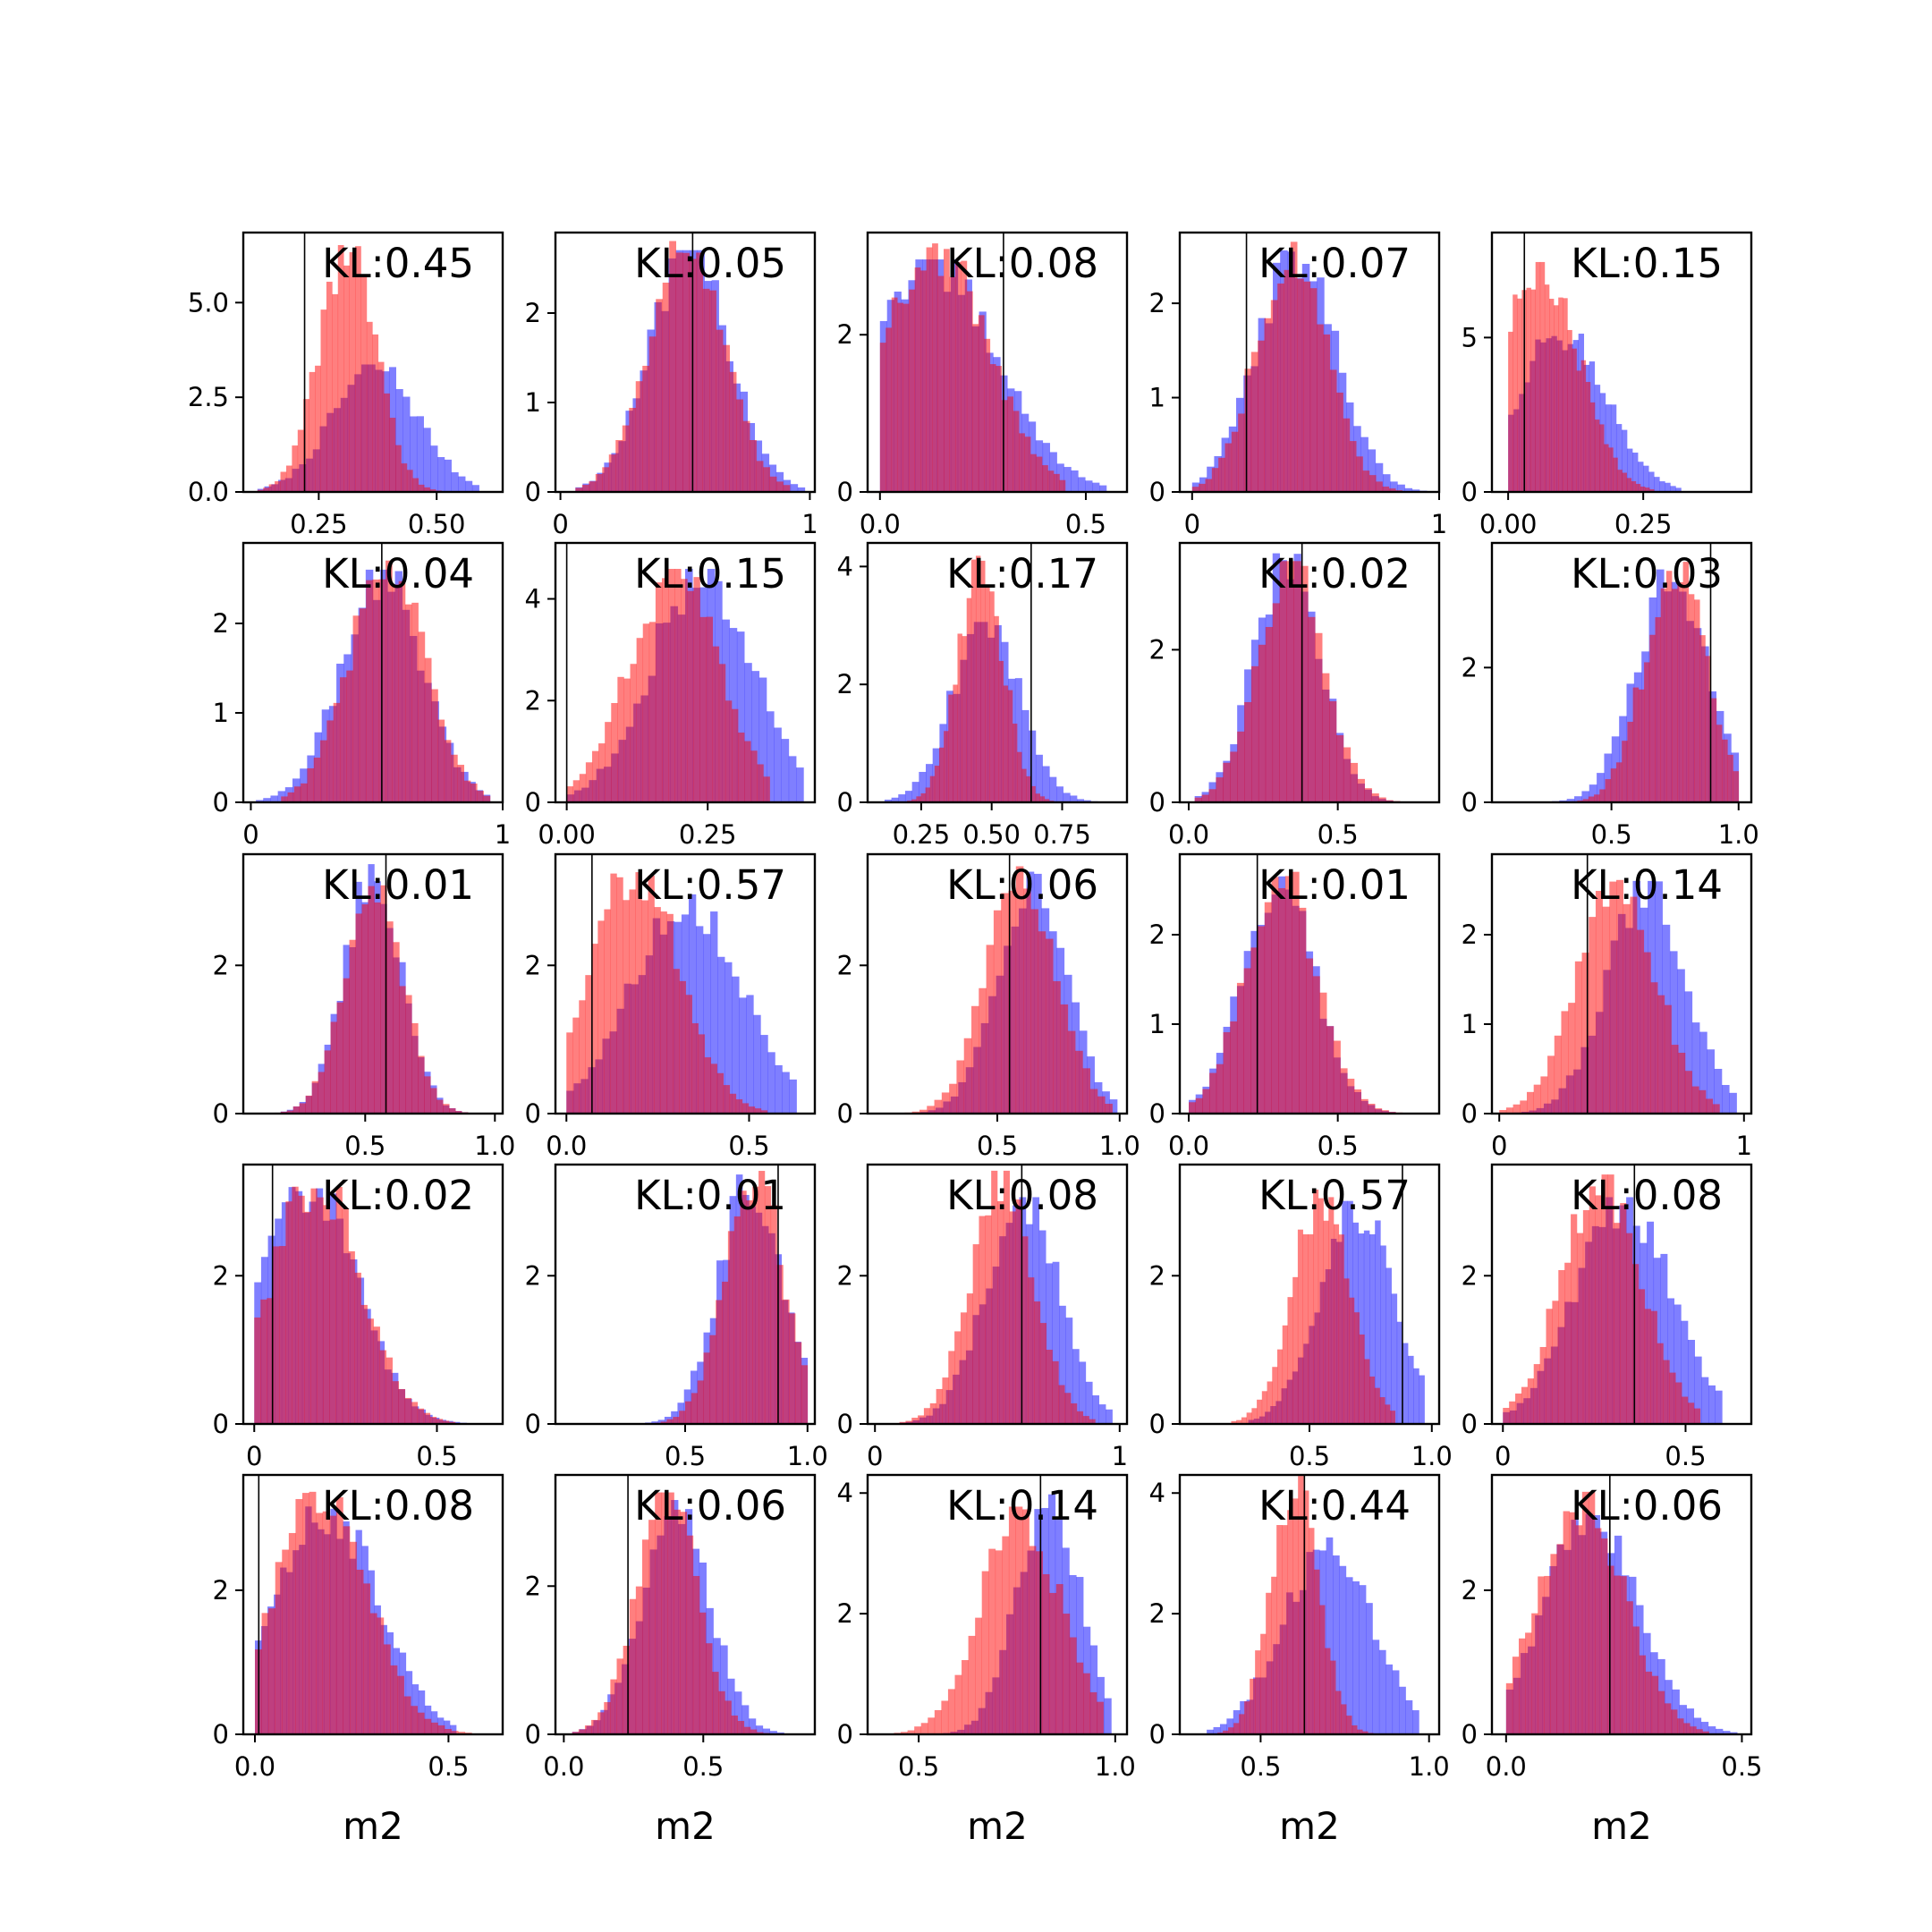 This screenshot has width=1932, height=1932. What do you see at coordinates (1334, 885) in the screenshot?
I see `panel-r2c3-kl-annotation: KL:0.01` at bounding box center [1334, 885].